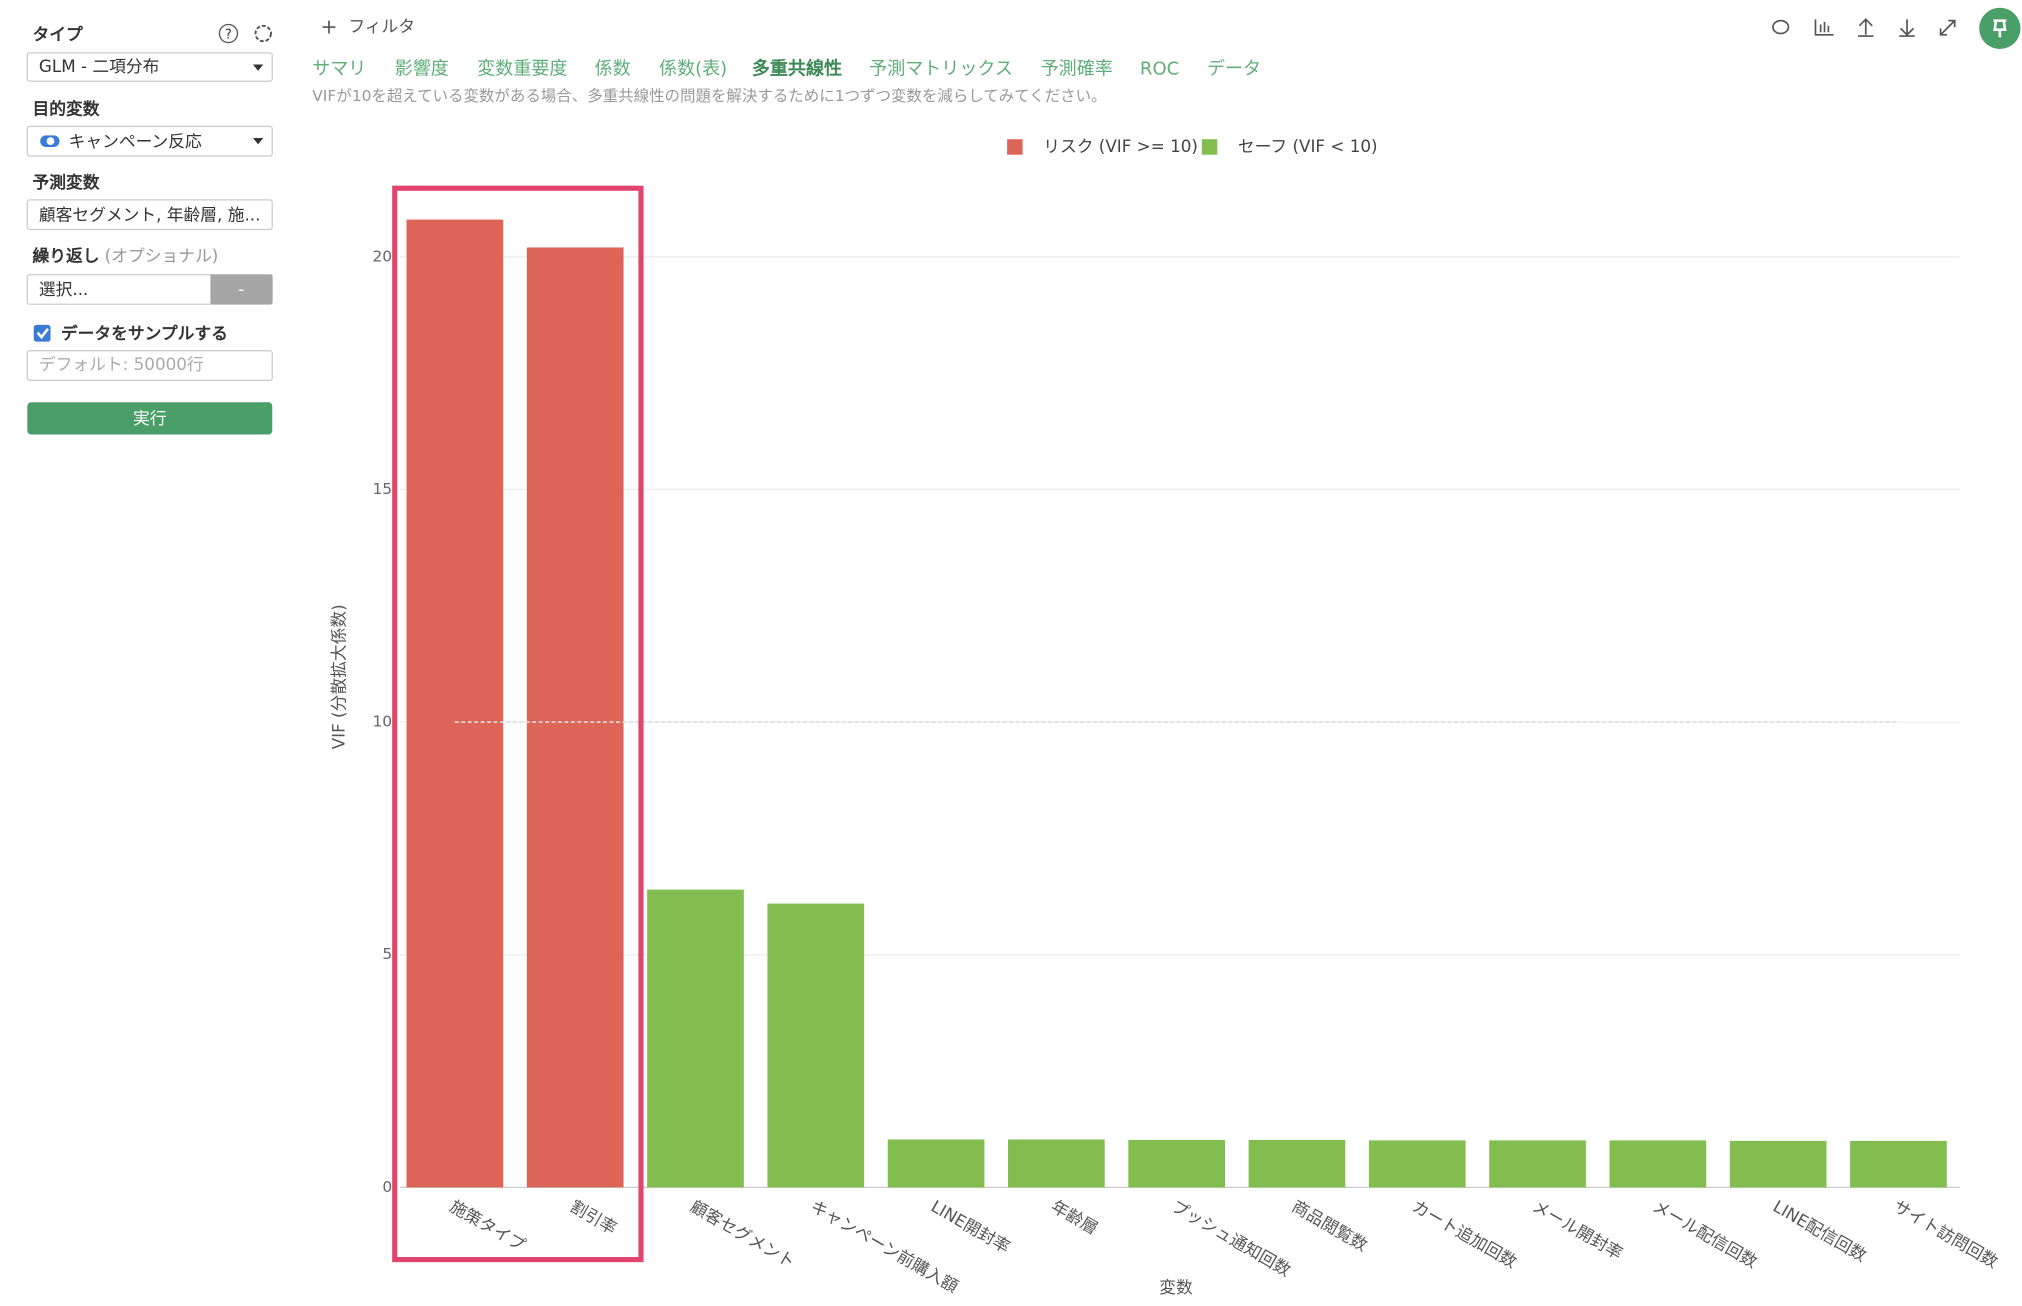 This screenshot has width=2022, height=1306. I want to click on legend-label: リスク (VIF >= 10), so click(1120, 146).